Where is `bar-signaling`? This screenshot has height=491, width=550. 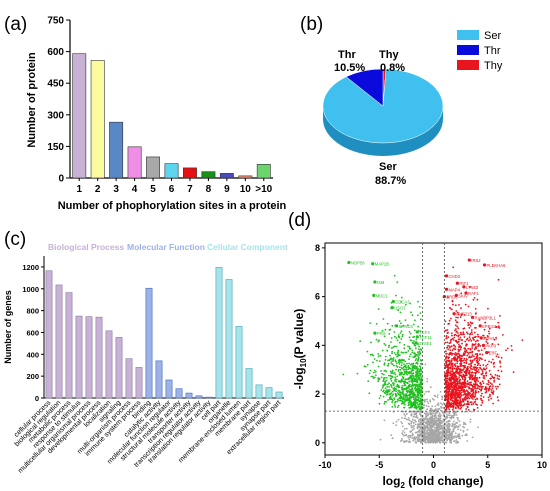
bar-signaling is located at coordinates (119, 368).